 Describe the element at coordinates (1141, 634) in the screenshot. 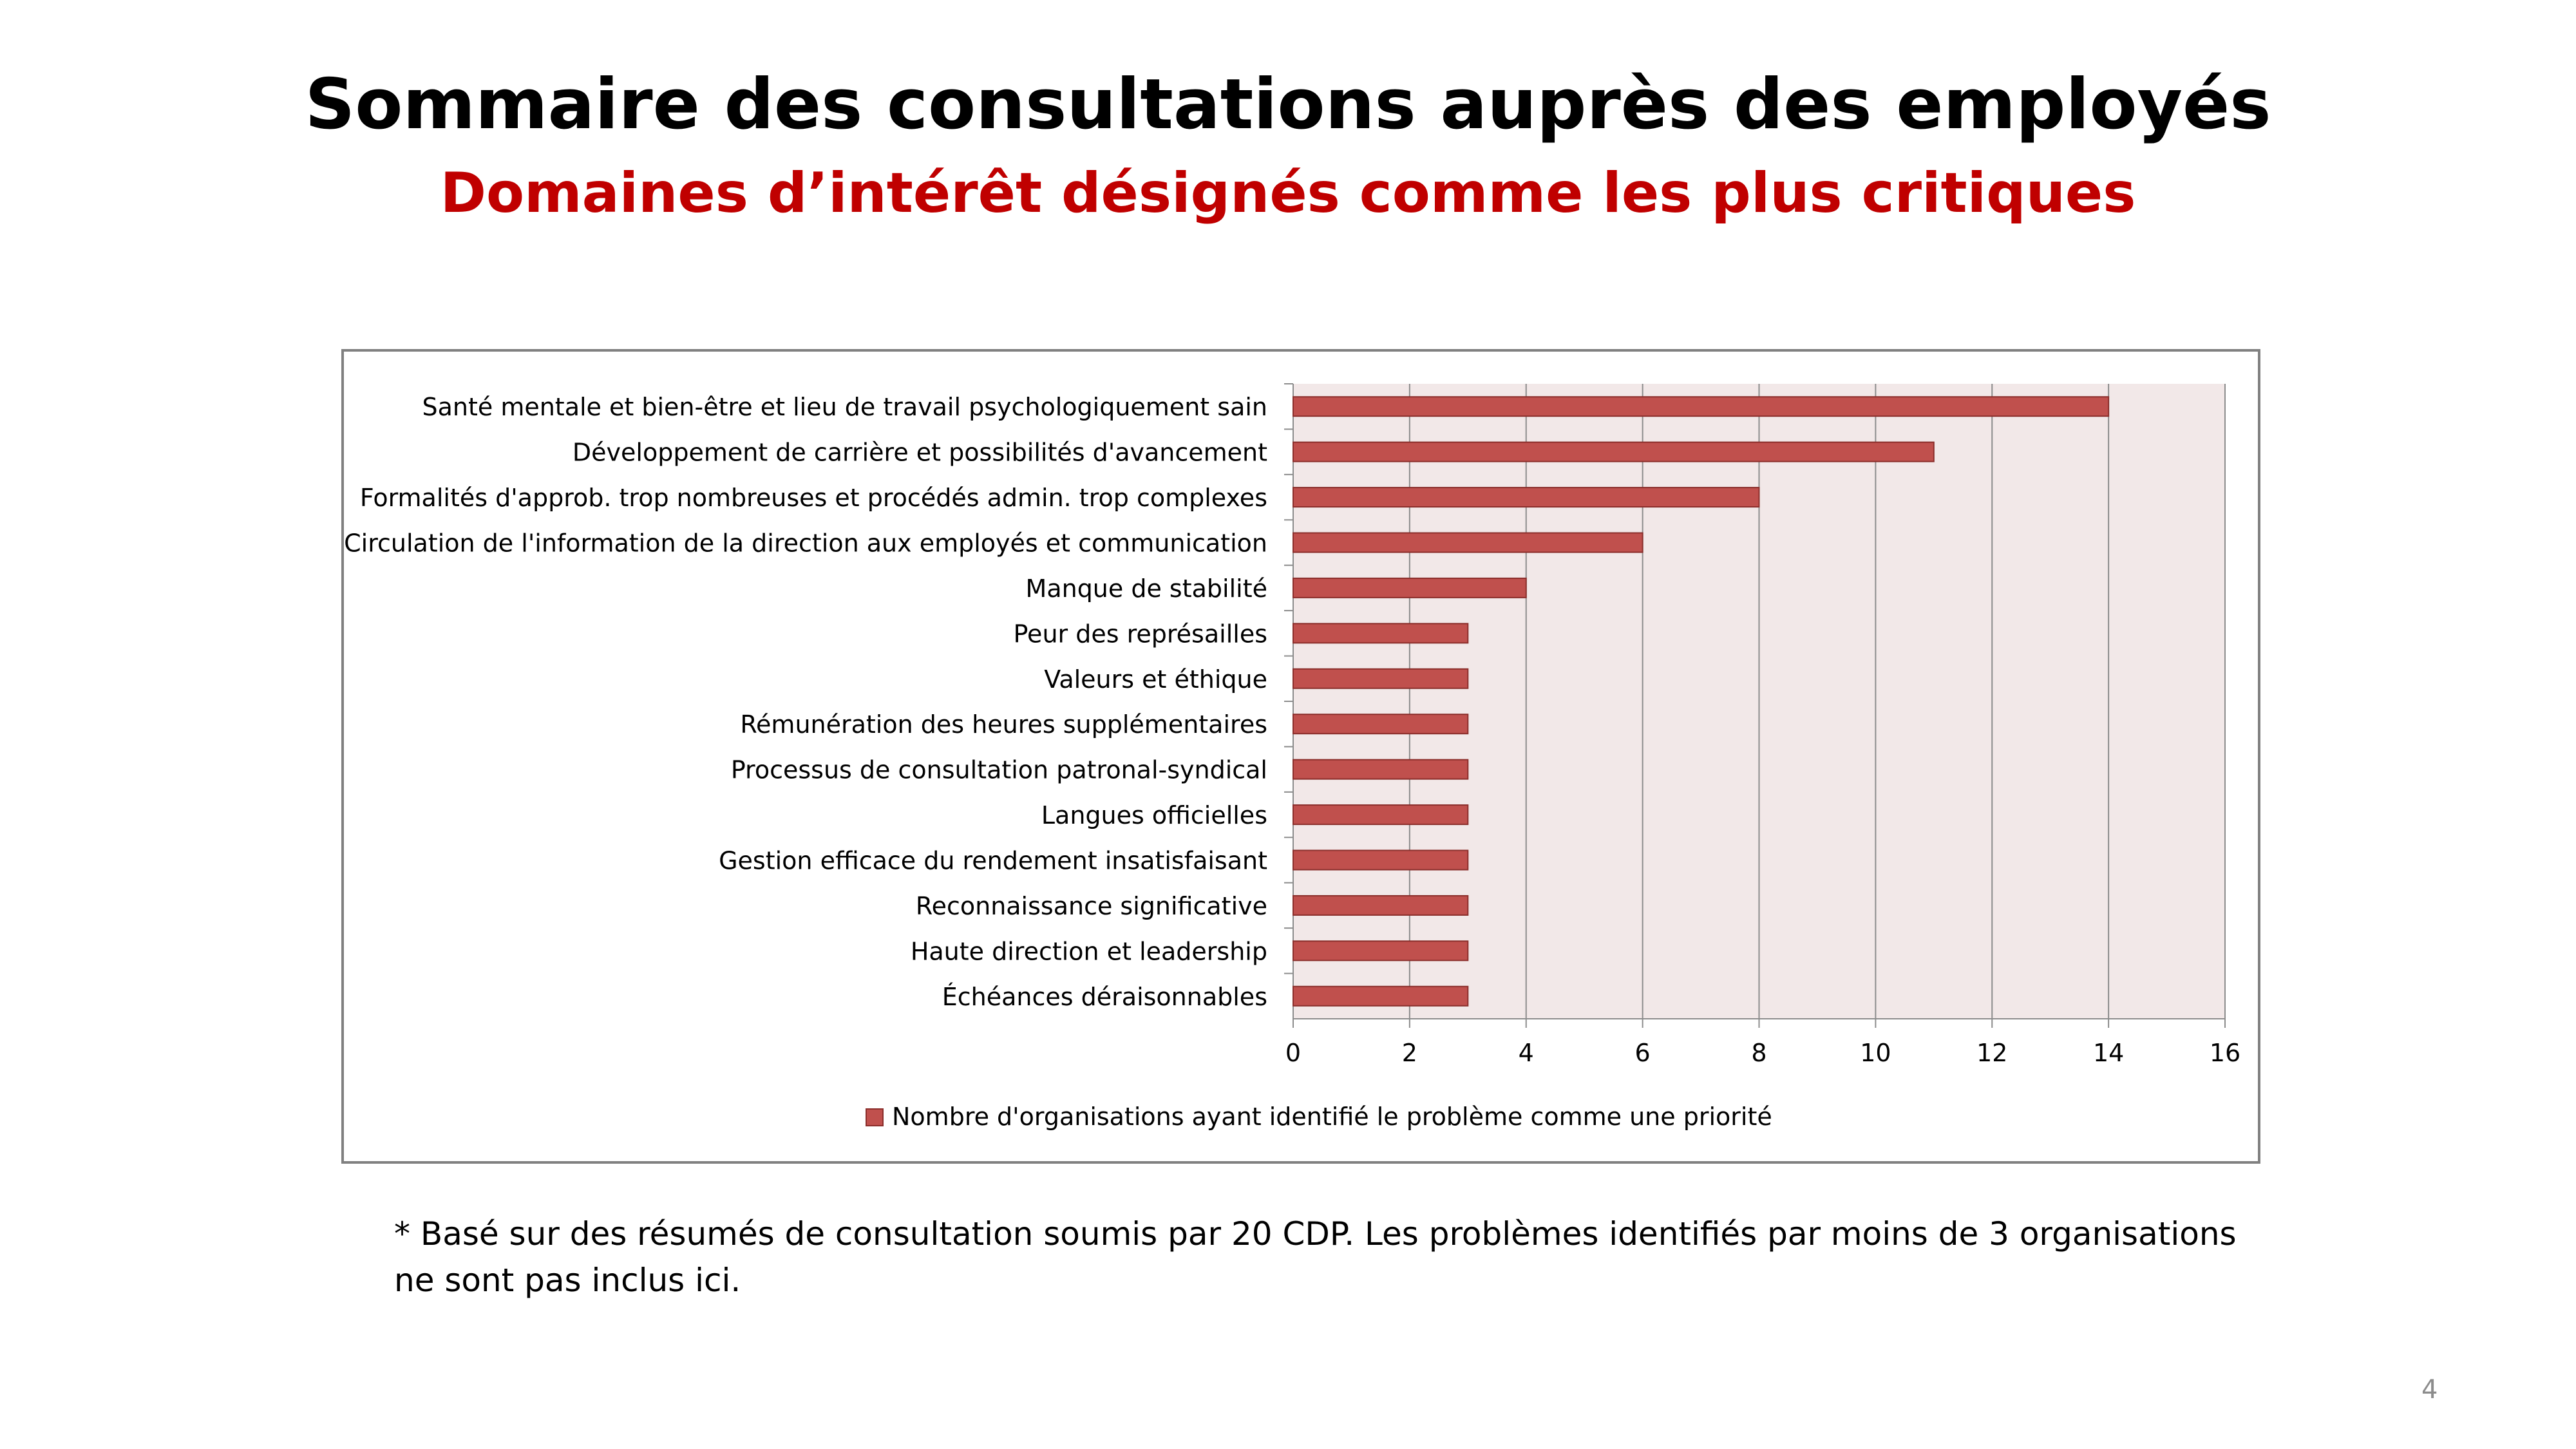

I see `category-label: Peur des représailles` at that location.